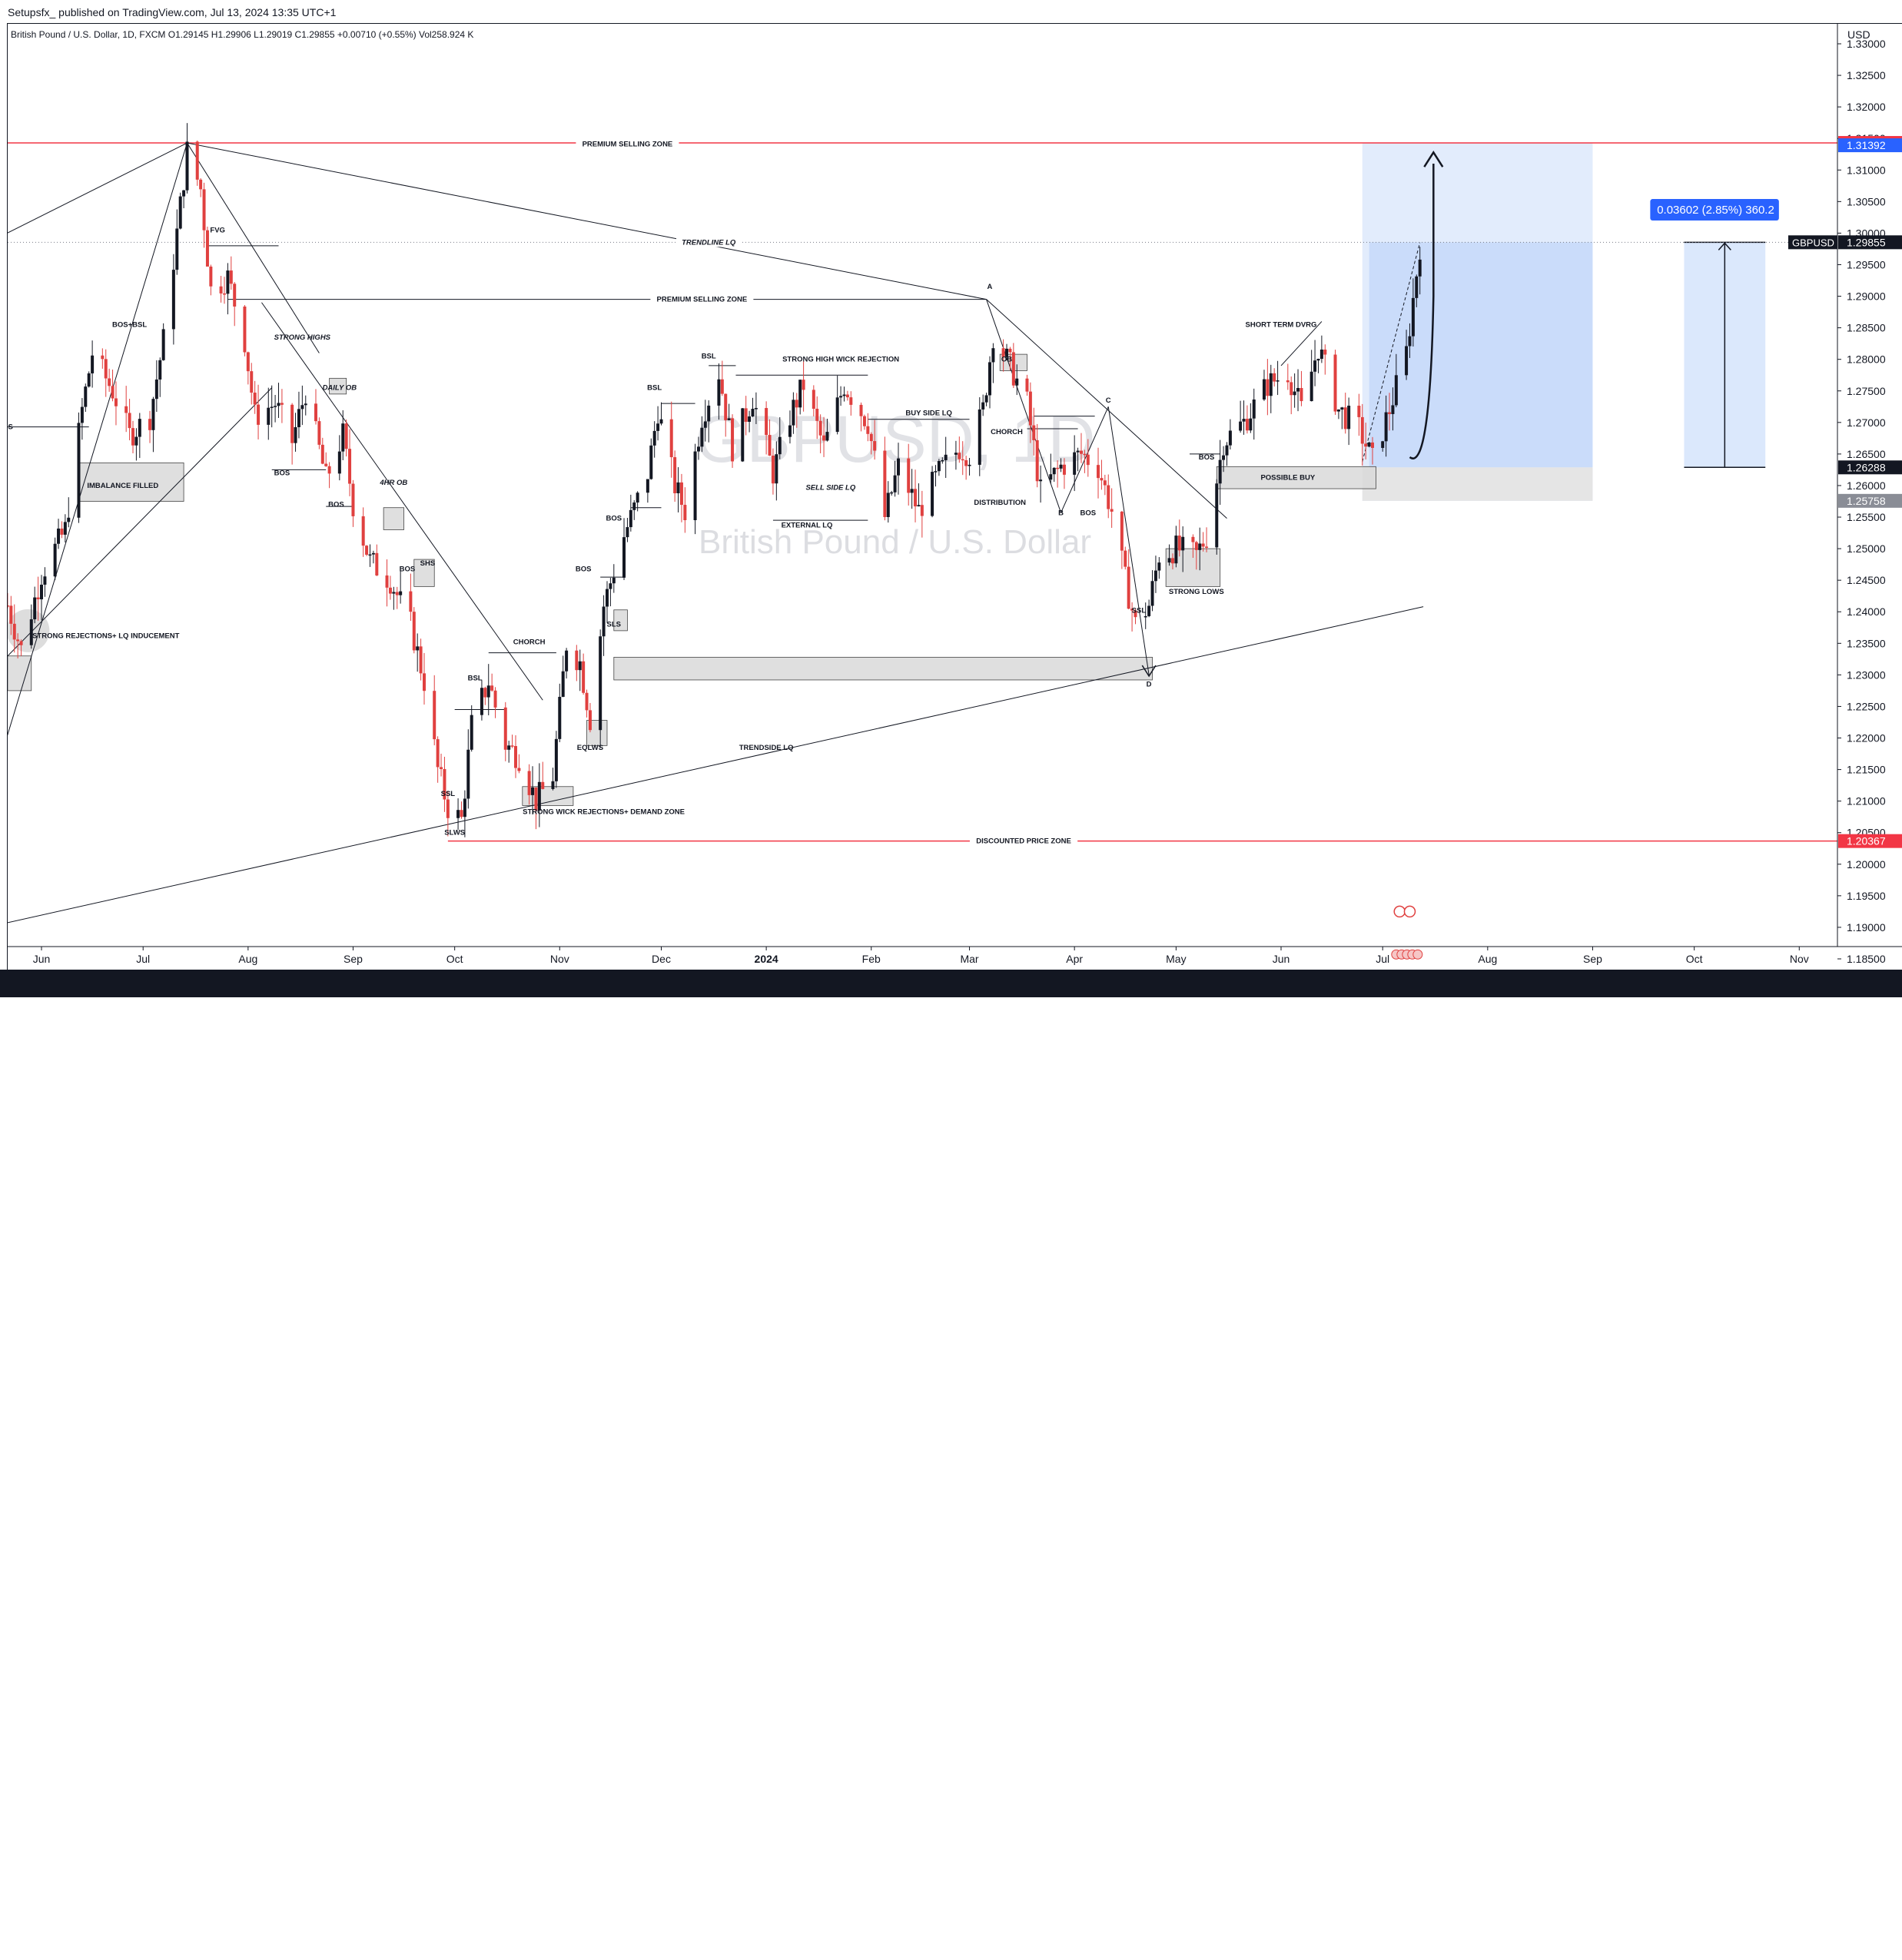 This screenshot has height=1960, width=1902. Describe the element at coordinates (454, 833) in the screenshot. I see `annotation-label: SLWS` at that location.